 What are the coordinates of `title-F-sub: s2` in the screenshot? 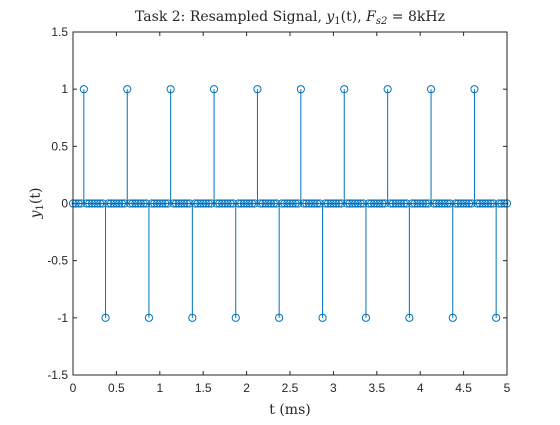 It's located at (382, 21).